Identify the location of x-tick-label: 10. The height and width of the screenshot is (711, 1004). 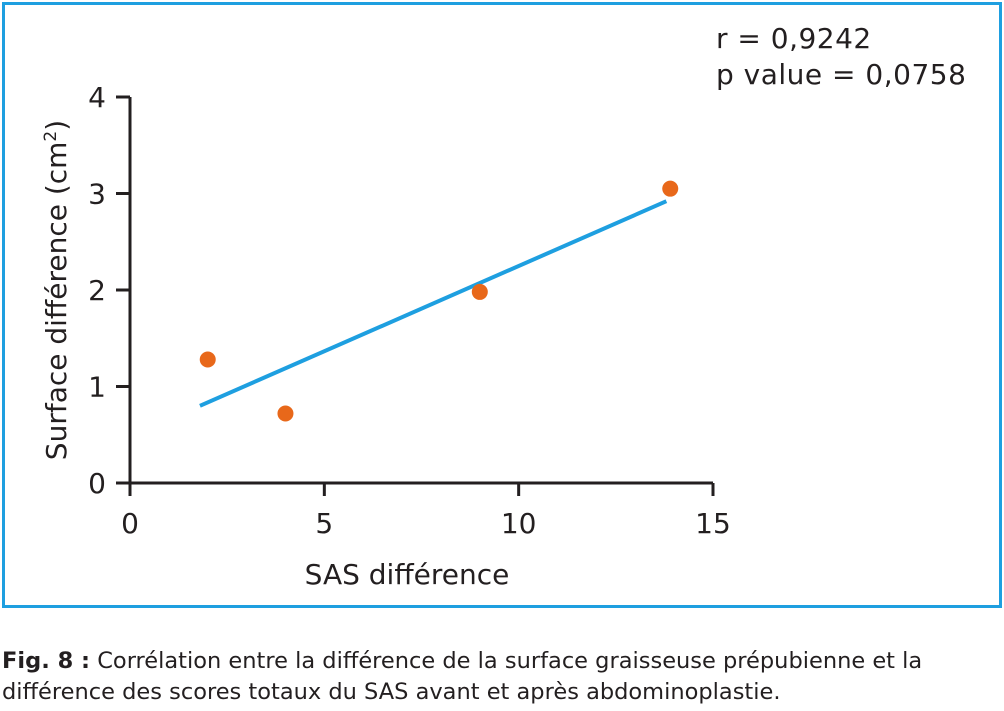
(519, 523).